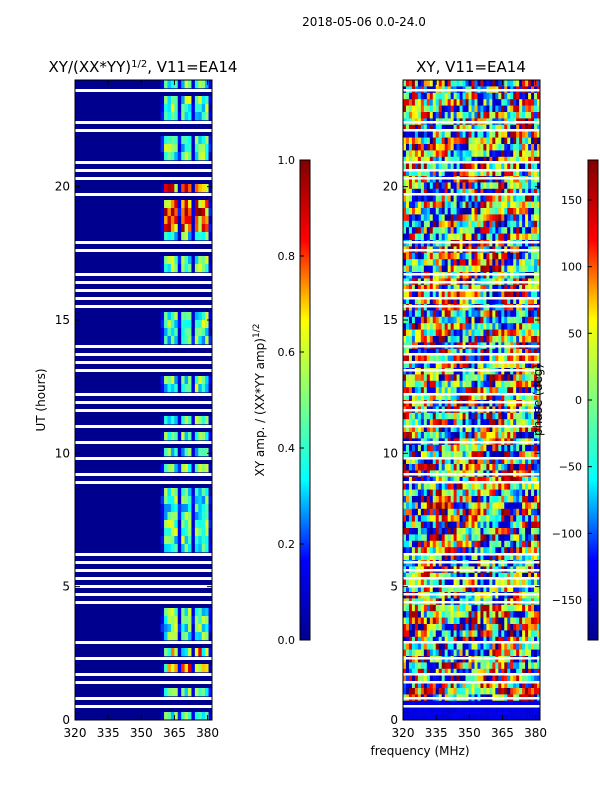  Describe the element at coordinates (62, 187) in the screenshot. I see `y-tick-label: 20` at that location.